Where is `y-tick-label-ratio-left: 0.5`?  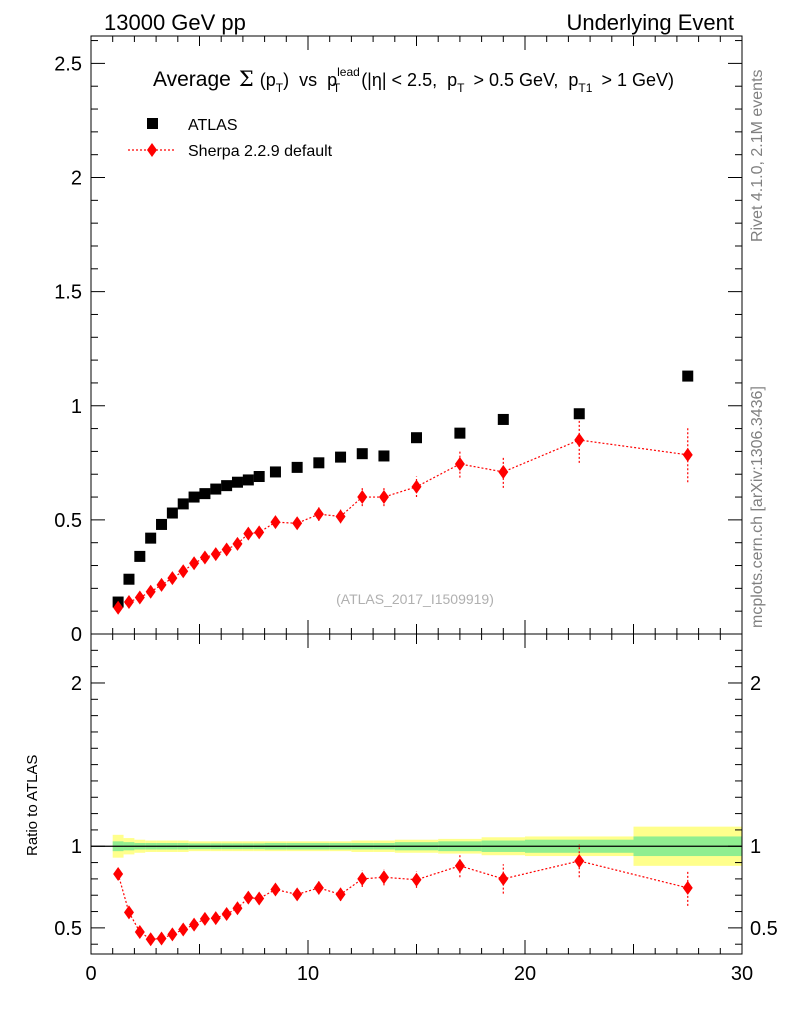
y-tick-label-ratio-left: 0.5 is located at coordinates (68, 929).